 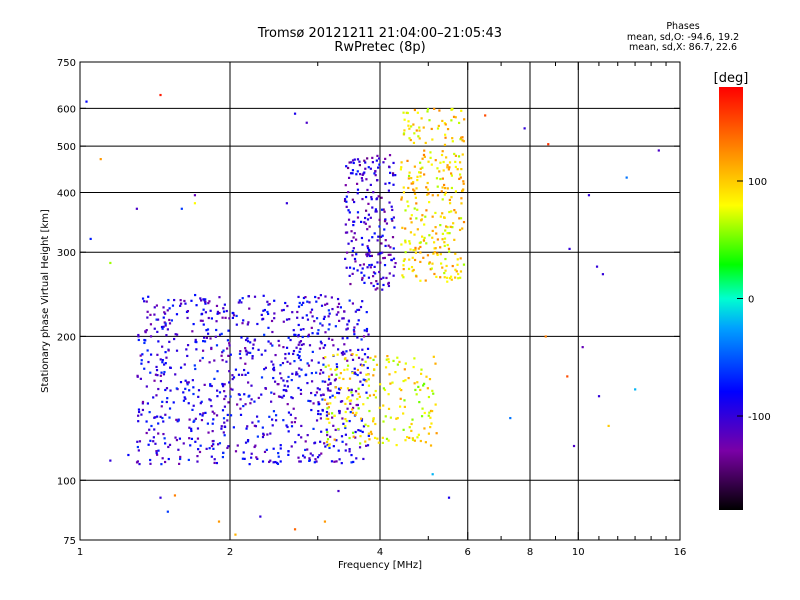 I want to click on y-tick-label: 400, so click(x=66, y=193).